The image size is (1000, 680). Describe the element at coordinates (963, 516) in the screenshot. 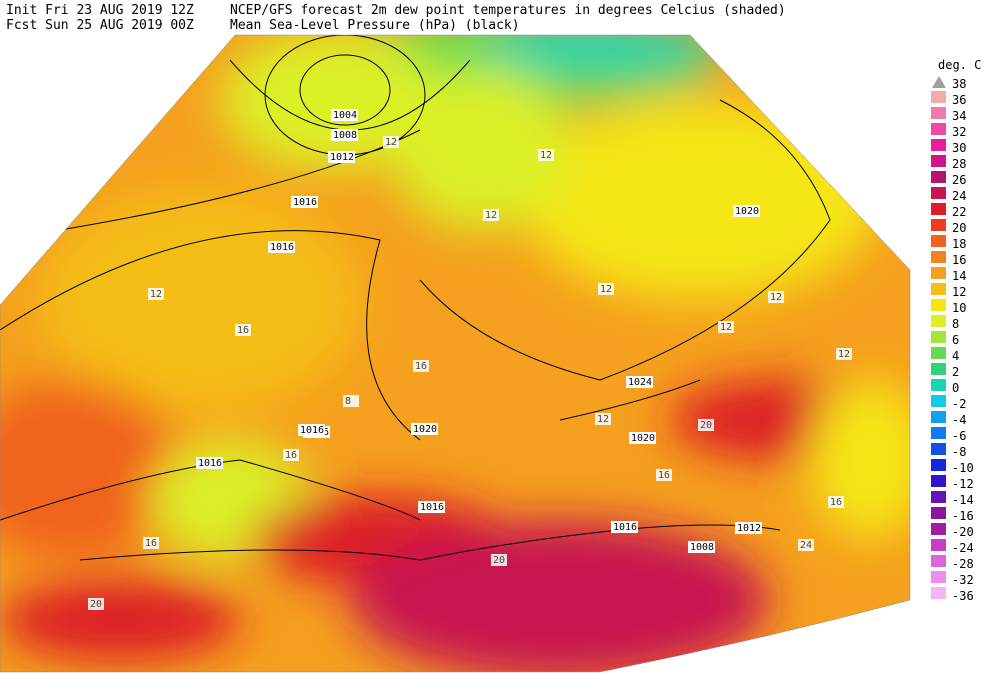

I see `legend-label: -16` at that location.